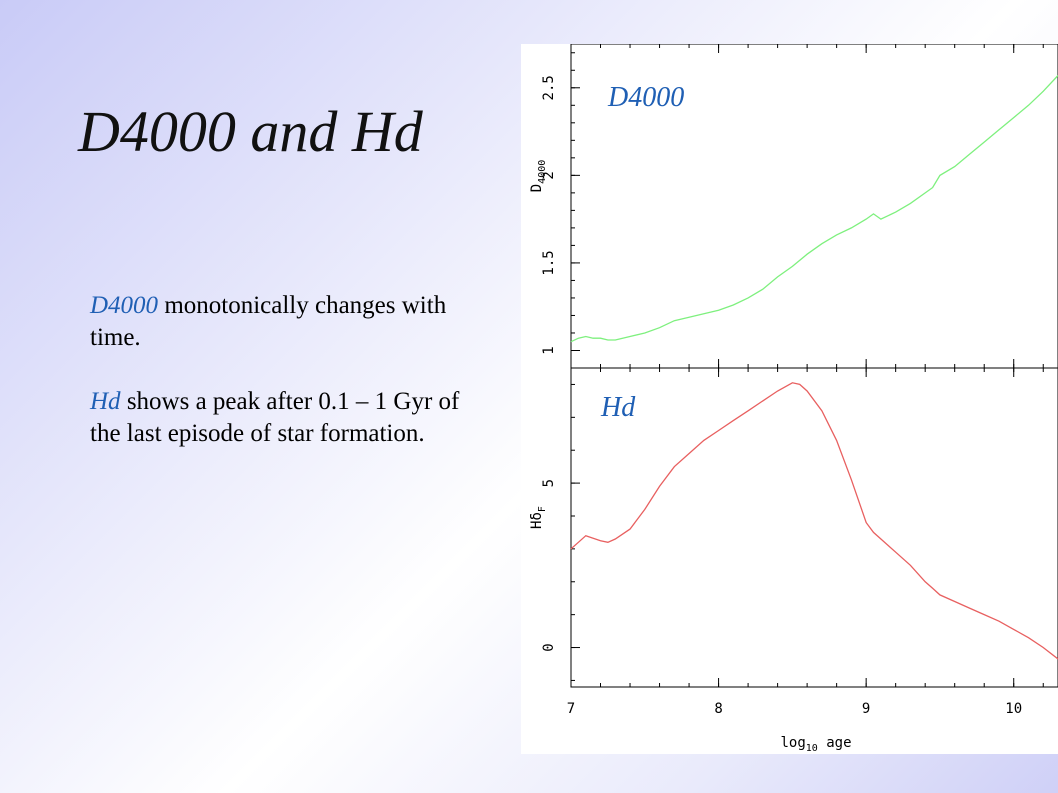  Describe the element at coordinates (549, 483) in the screenshot. I see `hd-y-tick-label: 5` at that location.